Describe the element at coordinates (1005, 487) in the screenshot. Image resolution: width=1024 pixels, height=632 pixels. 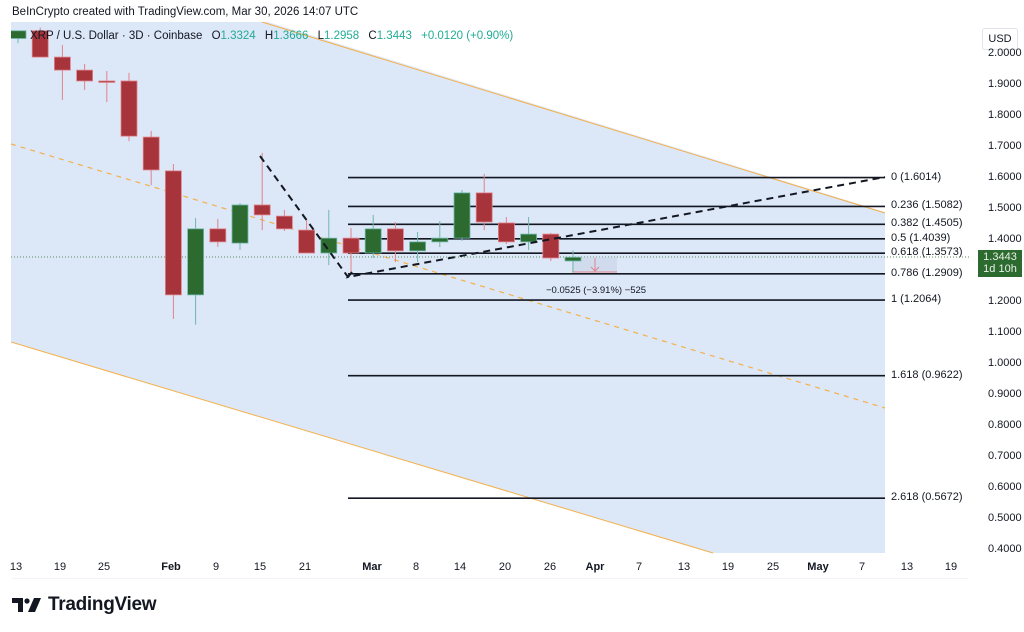
I see `price-tick: 0.6000` at that location.